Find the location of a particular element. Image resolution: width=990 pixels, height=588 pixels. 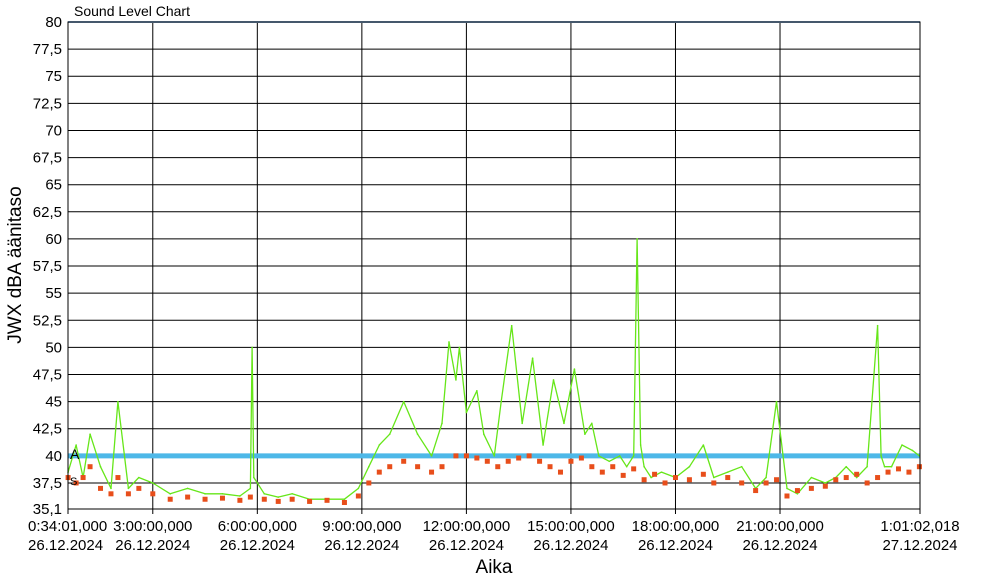

y-tick-label: 80 is located at coordinates (53, 22).